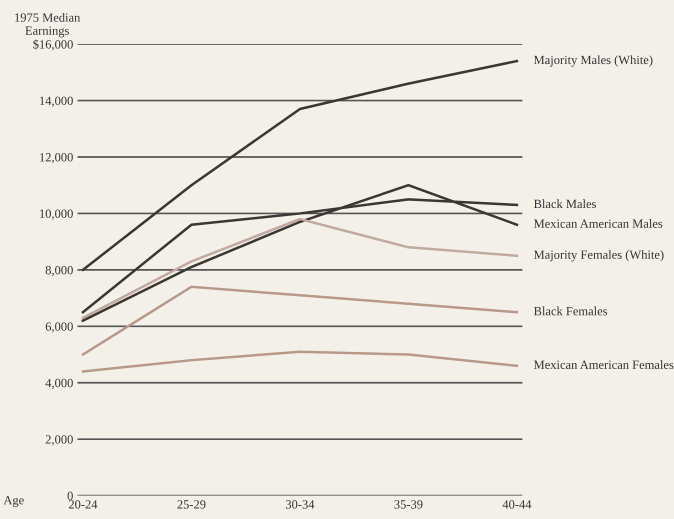 The height and width of the screenshot is (519, 674). I want to click on y-tick-label: 8,000, so click(59, 271).